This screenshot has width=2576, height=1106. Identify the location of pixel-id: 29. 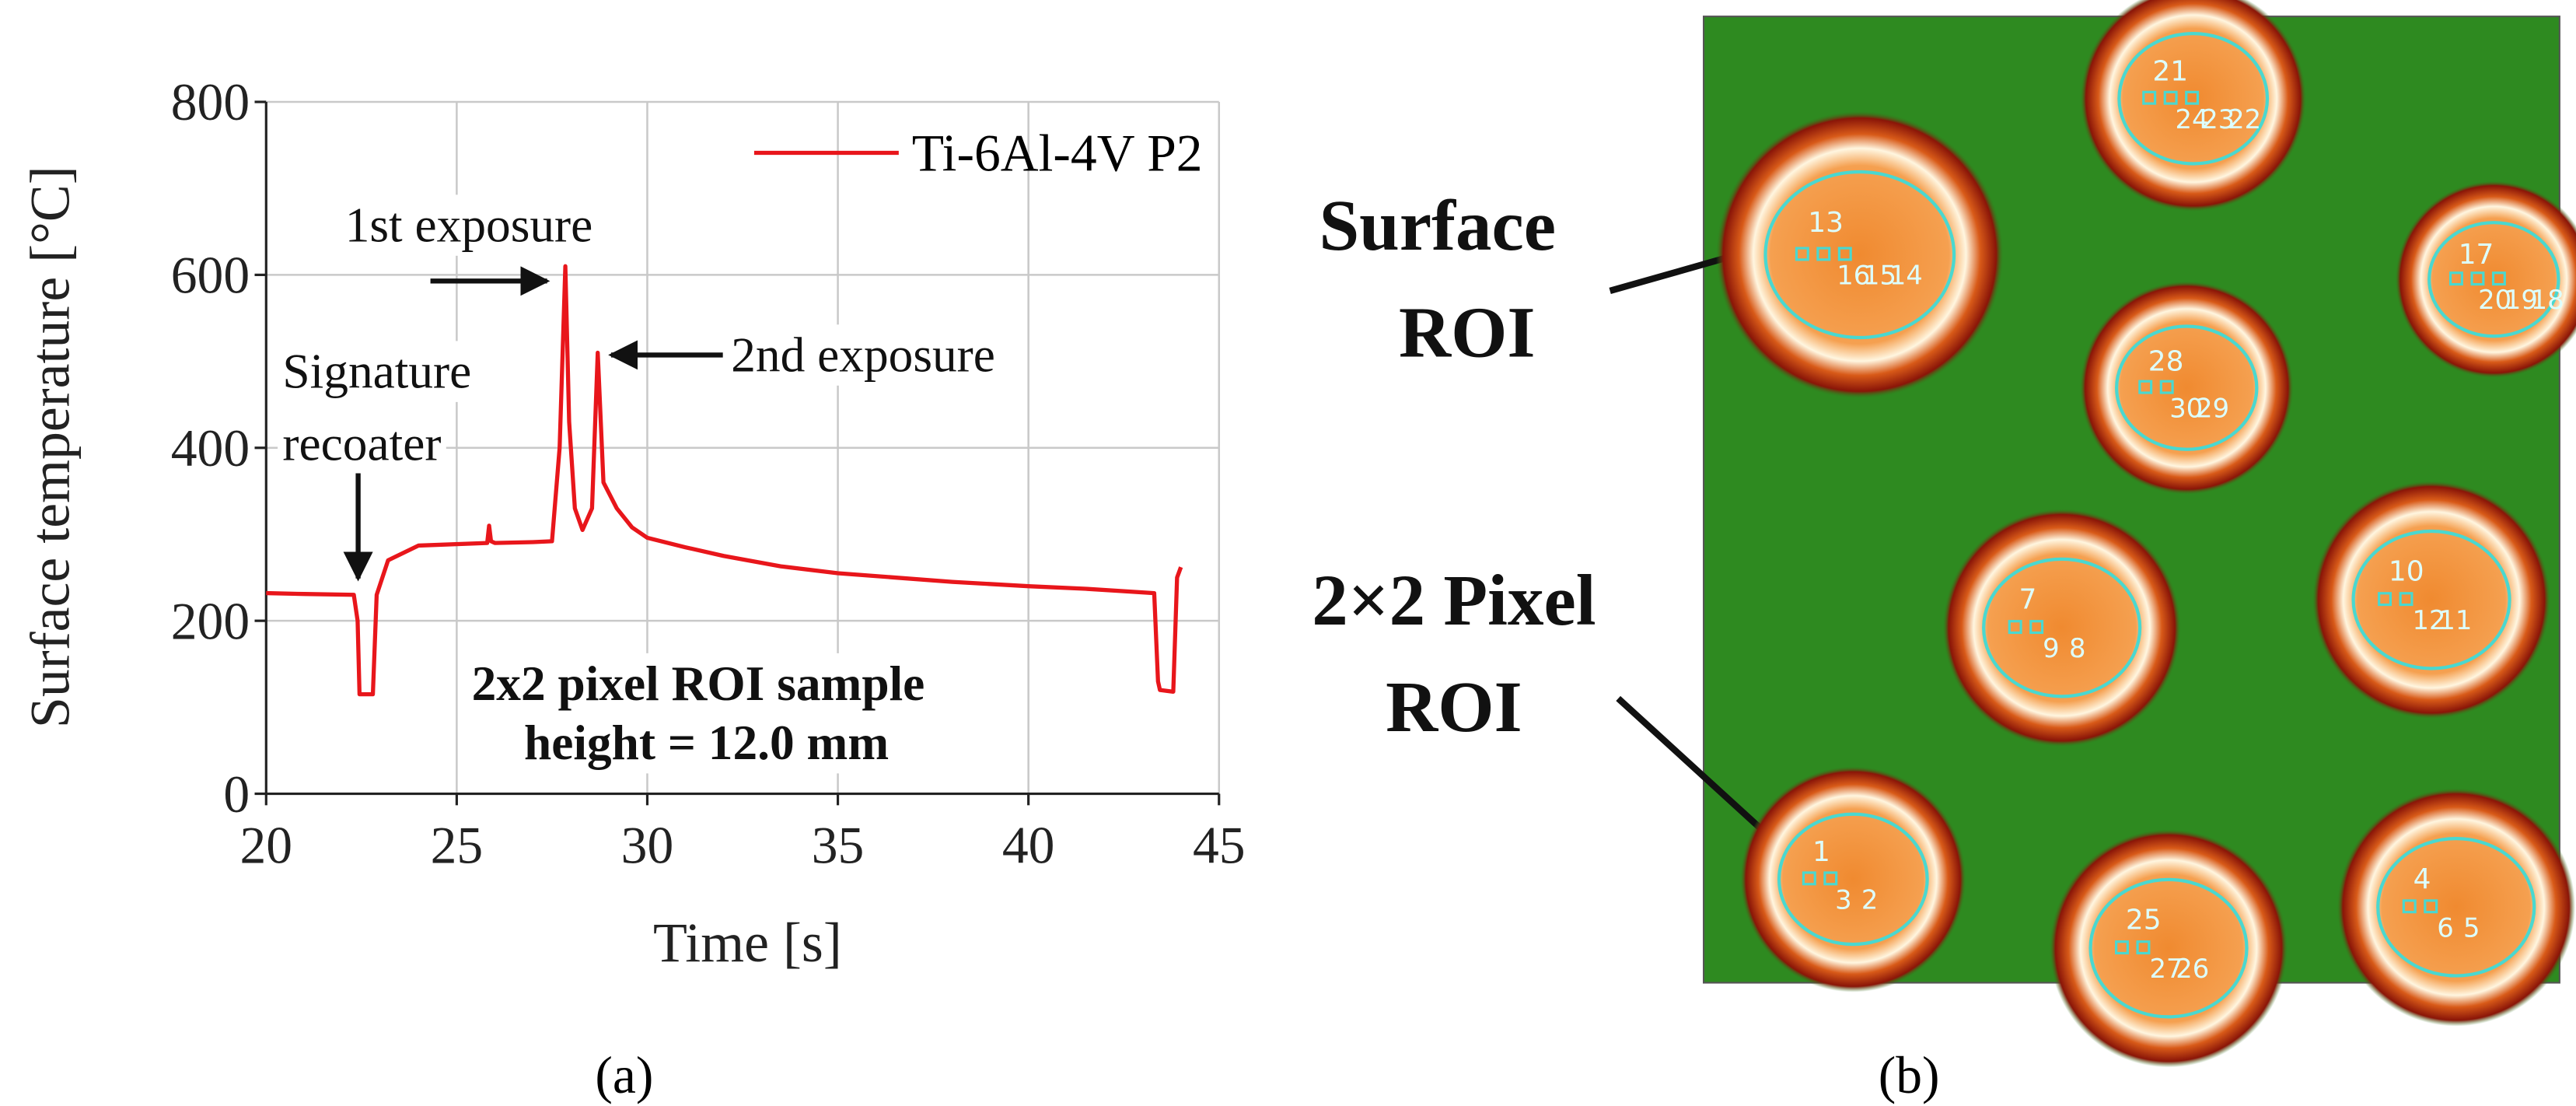
(2212, 409).